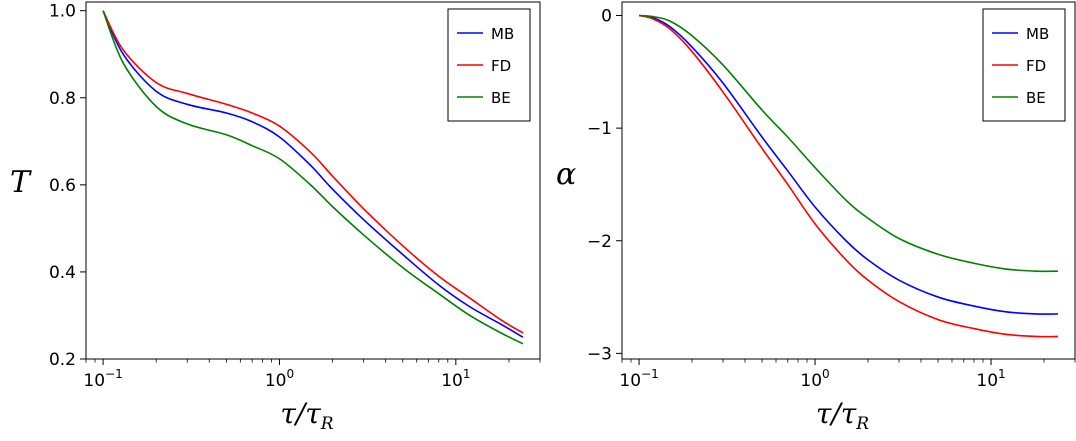 The height and width of the screenshot is (441, 1076). I want to click on temperature-y-tick-label: 0.6, so click(62, 186).